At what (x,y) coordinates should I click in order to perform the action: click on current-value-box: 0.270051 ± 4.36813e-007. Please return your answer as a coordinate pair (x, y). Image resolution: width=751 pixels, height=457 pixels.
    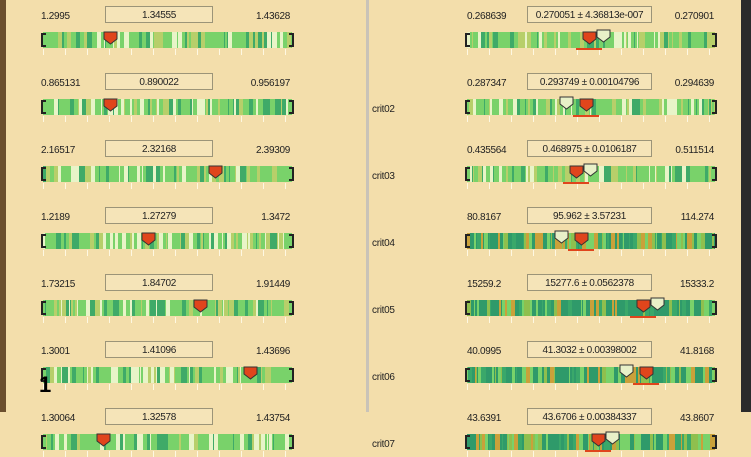
    Looking at the image, I should click on (589, 14).